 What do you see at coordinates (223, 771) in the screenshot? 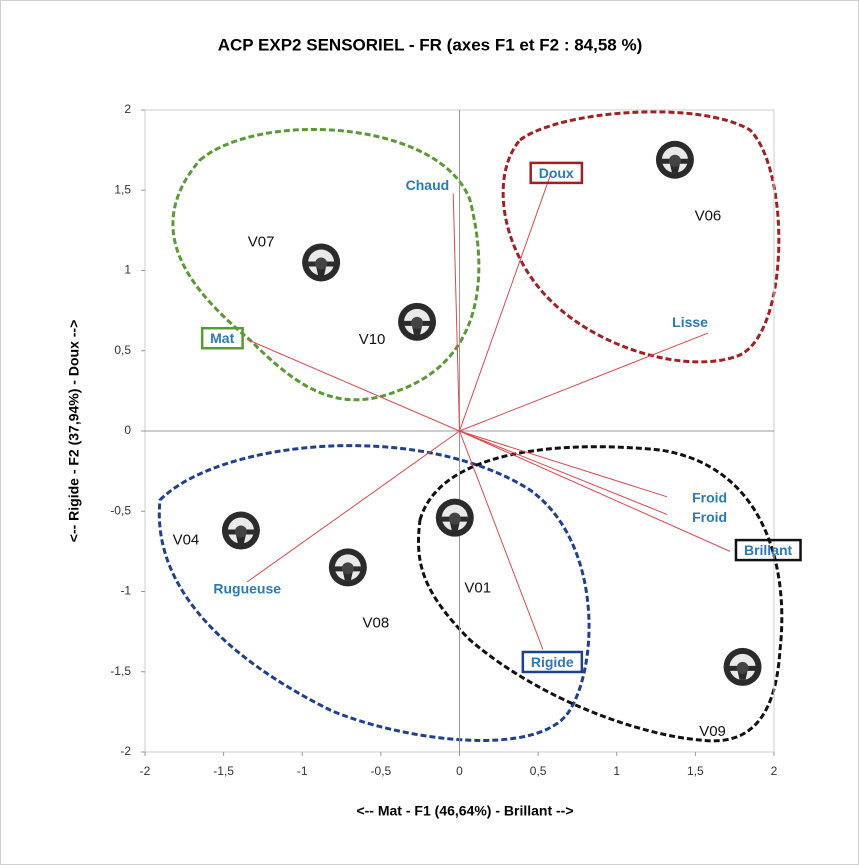
I see `x-tick-label: -1,5` at bounding box center [223, 771].